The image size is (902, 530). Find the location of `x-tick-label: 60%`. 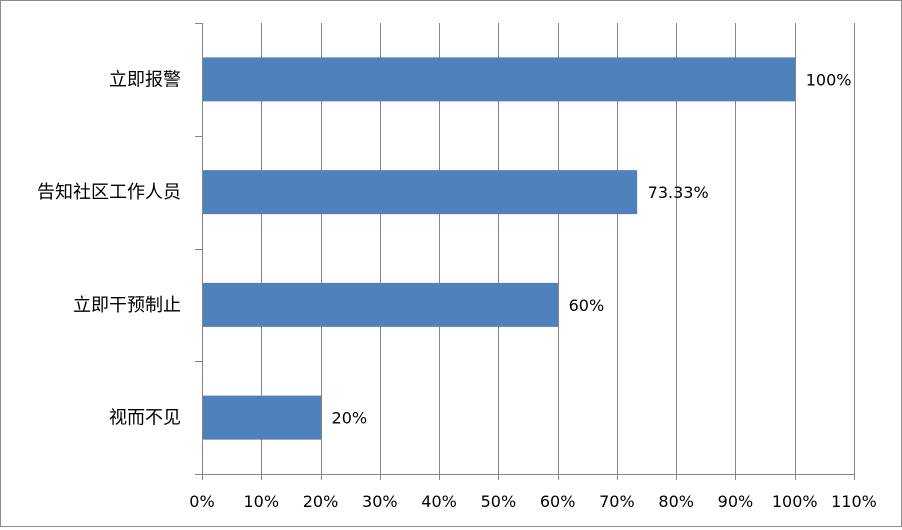

x-tick-label: 60% is located at coordinates (558, 501).